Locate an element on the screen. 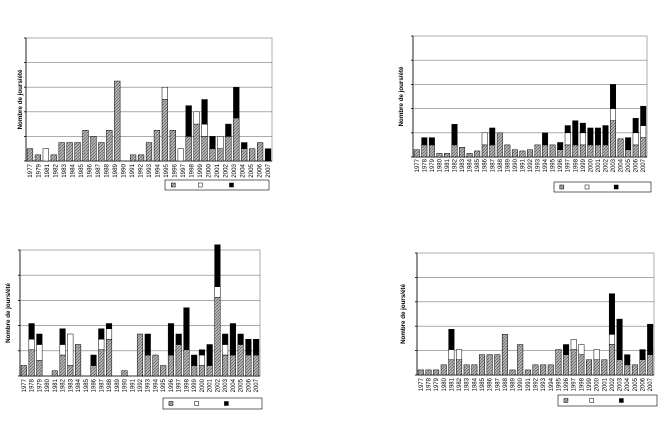 The width and height of the screenshot is (671, 434). bar-segment-1980-s1 is located at coordinates (439, 155).